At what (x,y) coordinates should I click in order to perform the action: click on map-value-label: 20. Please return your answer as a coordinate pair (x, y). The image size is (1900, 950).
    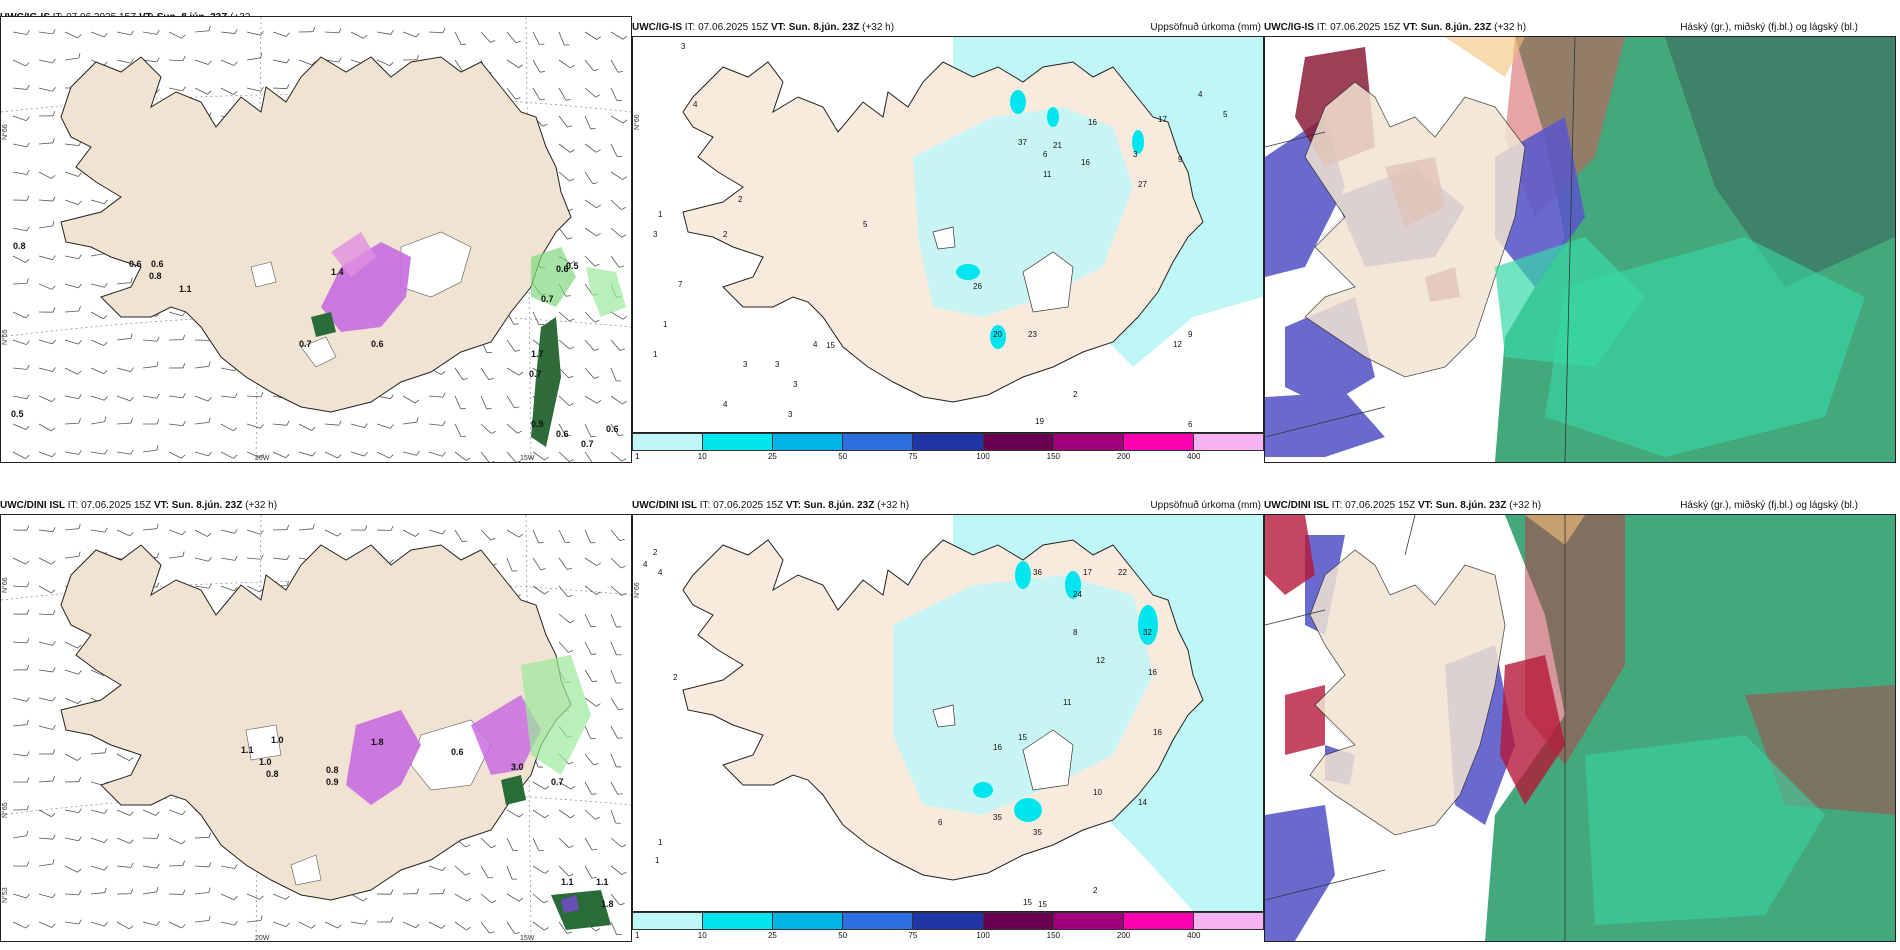
    Looking at the image, I should click on (997, 334).